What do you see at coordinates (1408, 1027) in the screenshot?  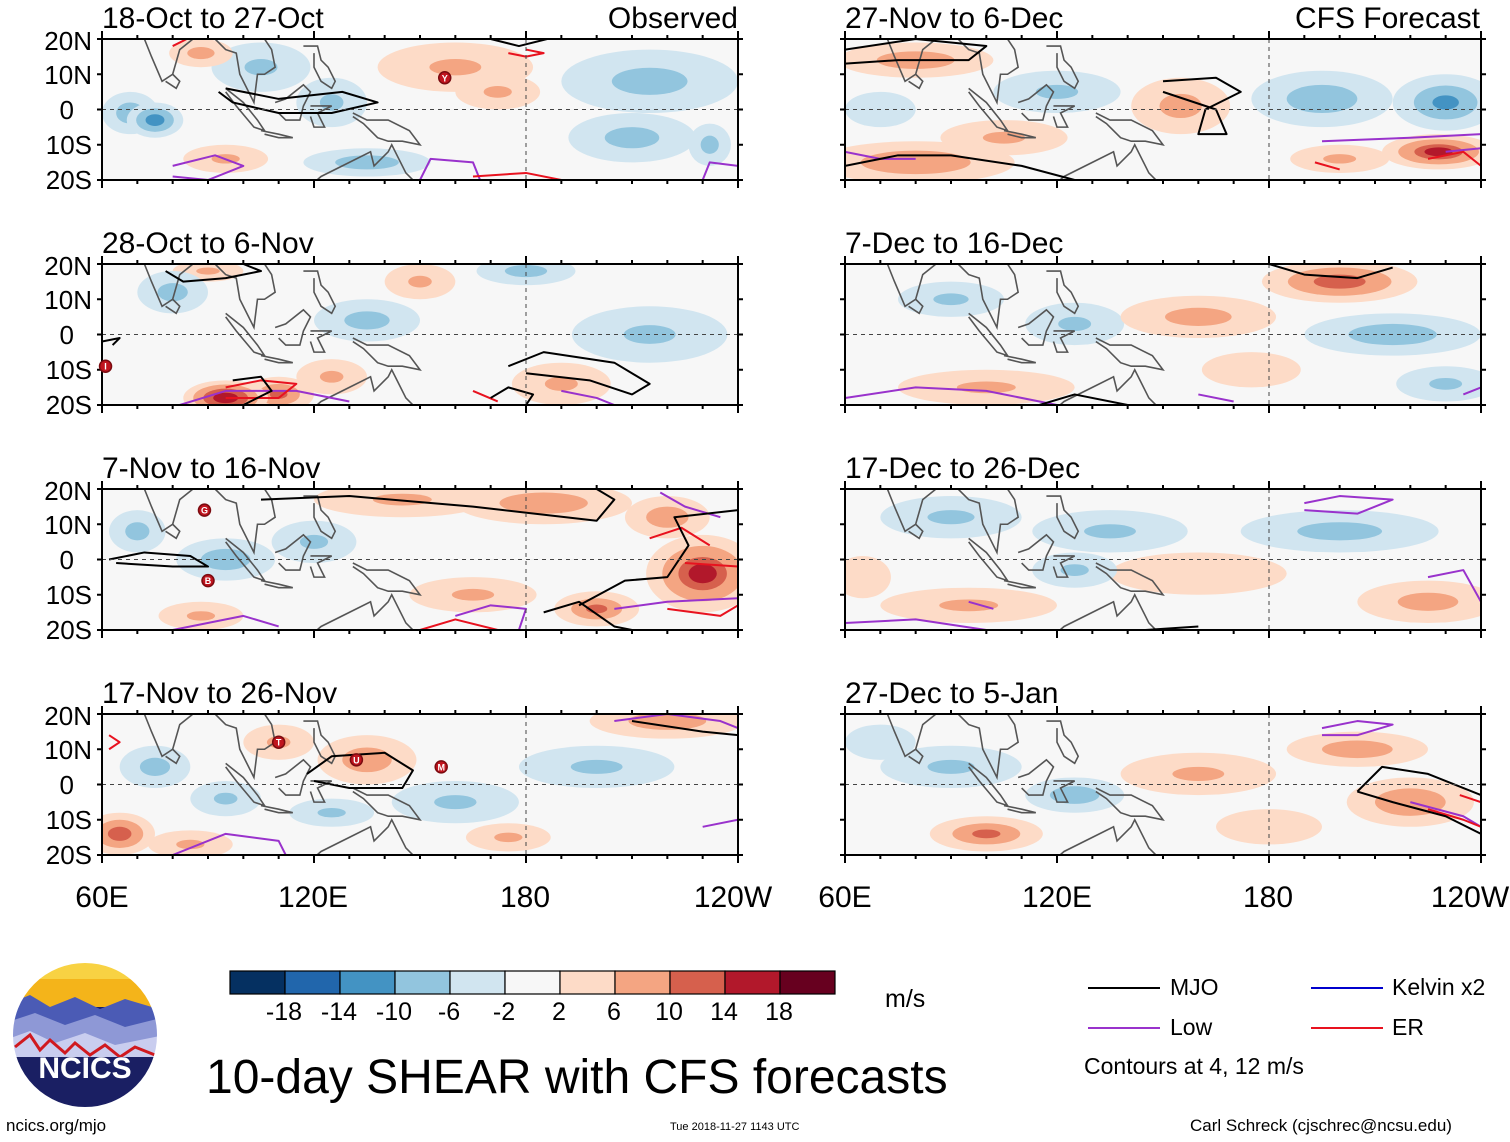 I see `legend-label-er: ER` at bounding box center [1408, 1027].